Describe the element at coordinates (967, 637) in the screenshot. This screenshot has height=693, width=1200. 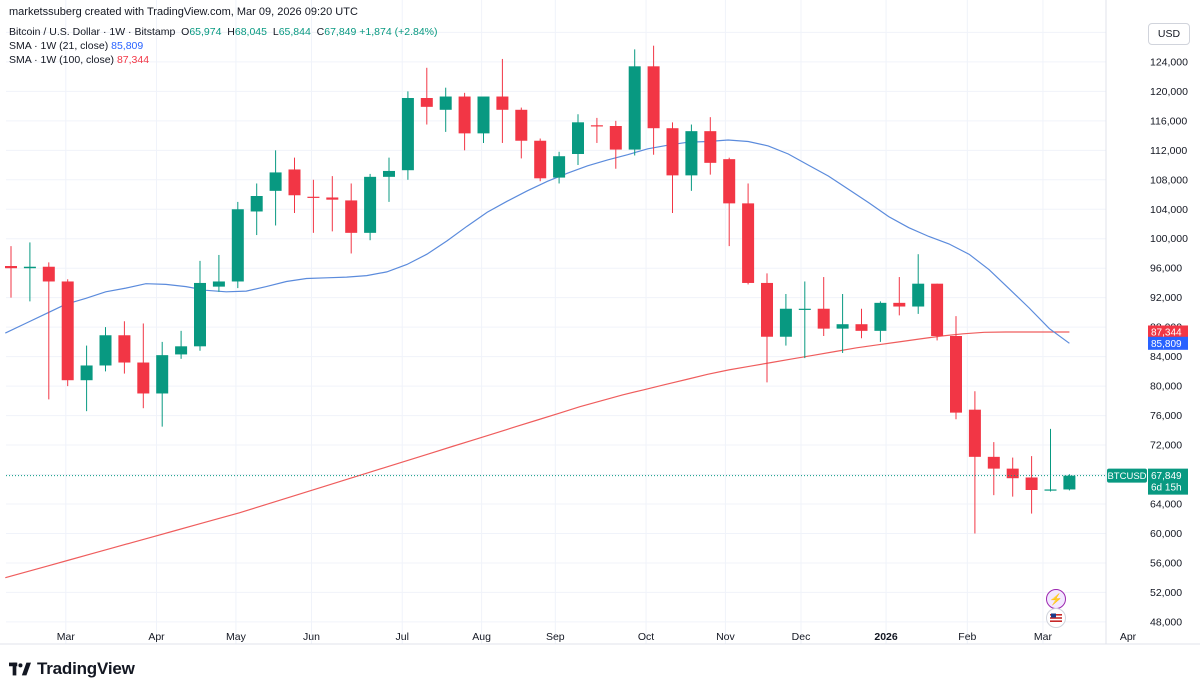
I see `x-tick-label: Feb` at that location.